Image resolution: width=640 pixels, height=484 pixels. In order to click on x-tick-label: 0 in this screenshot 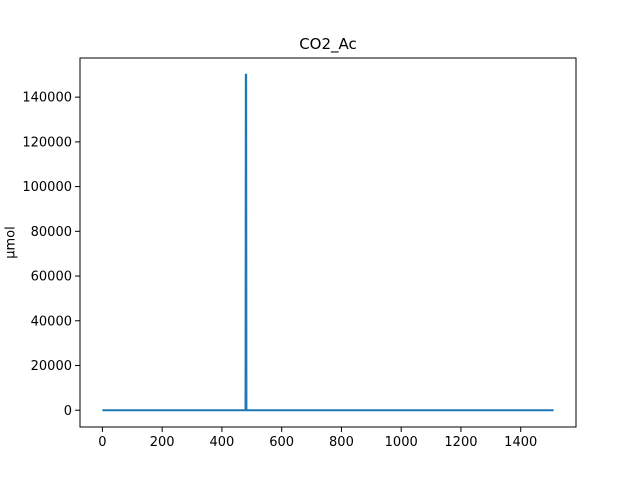, I will do `click(102, 442)`.